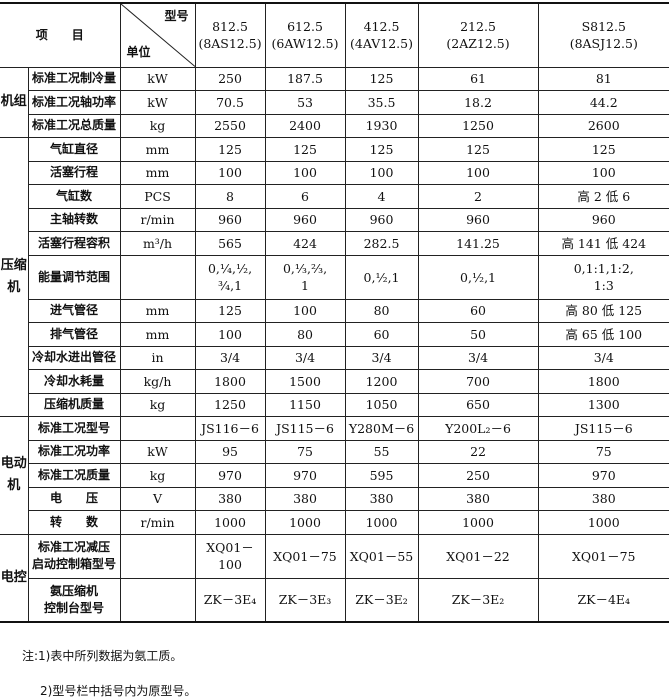  Describe the element at coordinates (381, 600) in the screenshot. I see `row-value: ZK－3E₂` at that location.